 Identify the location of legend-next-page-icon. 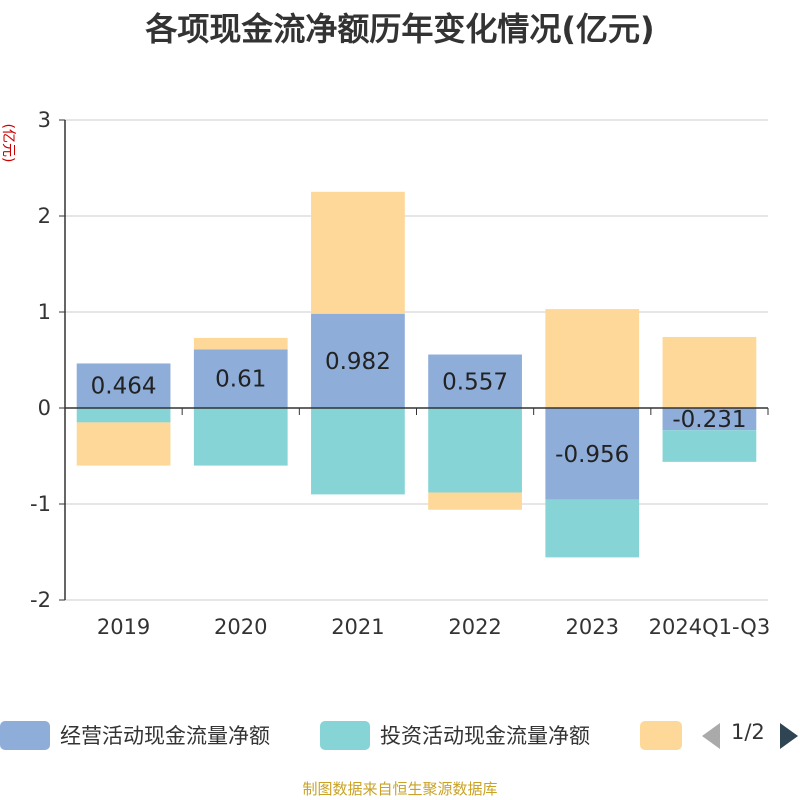
(789, 736).